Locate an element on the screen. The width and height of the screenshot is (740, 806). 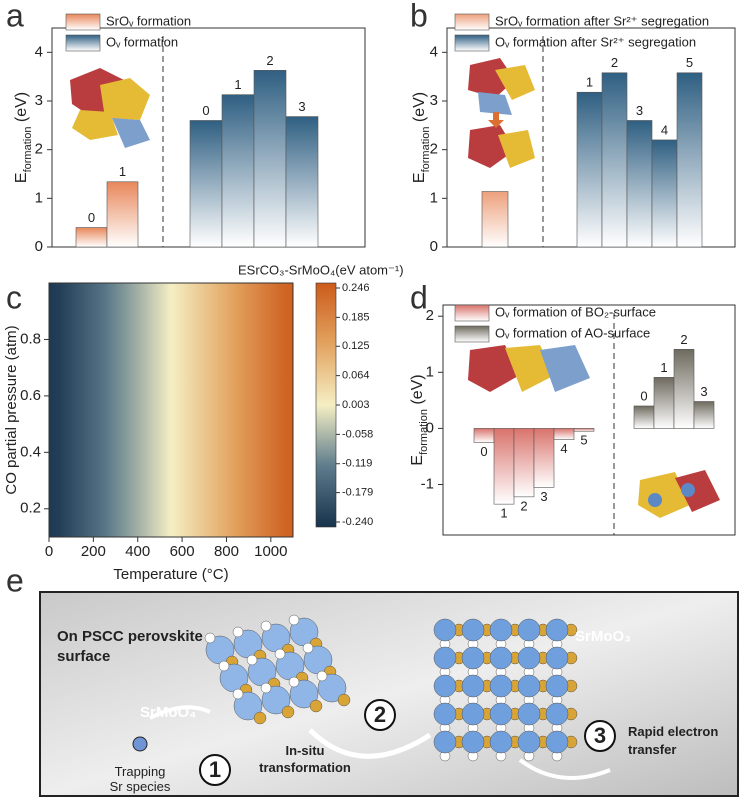
colorbar-tick-label: 0.003 is located at coordinates (356, 405).